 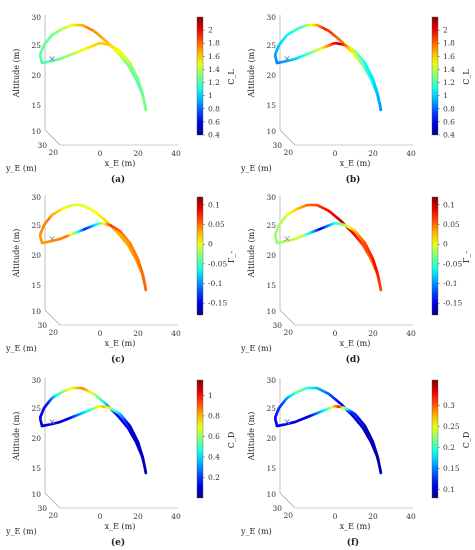 I want to click on colorbar-tick-label: 1.2, so click(x=214, y=82).